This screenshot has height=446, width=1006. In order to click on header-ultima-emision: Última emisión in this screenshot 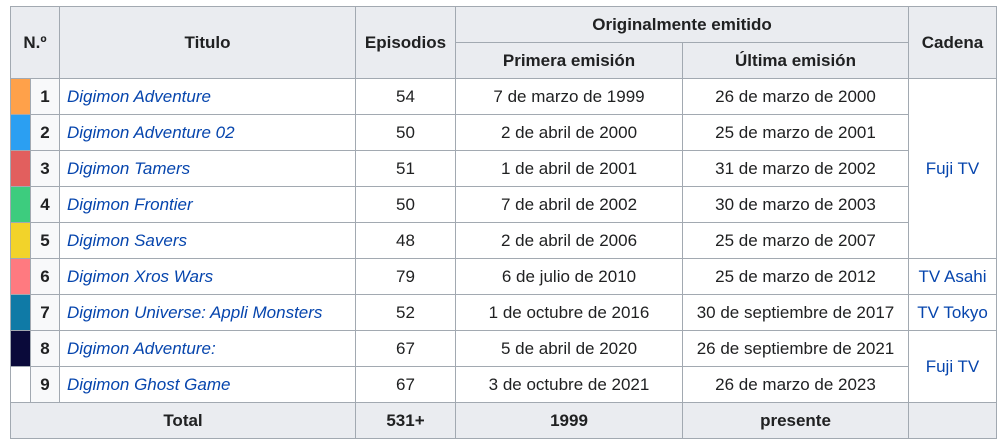, I will do `click(795, 60)`.